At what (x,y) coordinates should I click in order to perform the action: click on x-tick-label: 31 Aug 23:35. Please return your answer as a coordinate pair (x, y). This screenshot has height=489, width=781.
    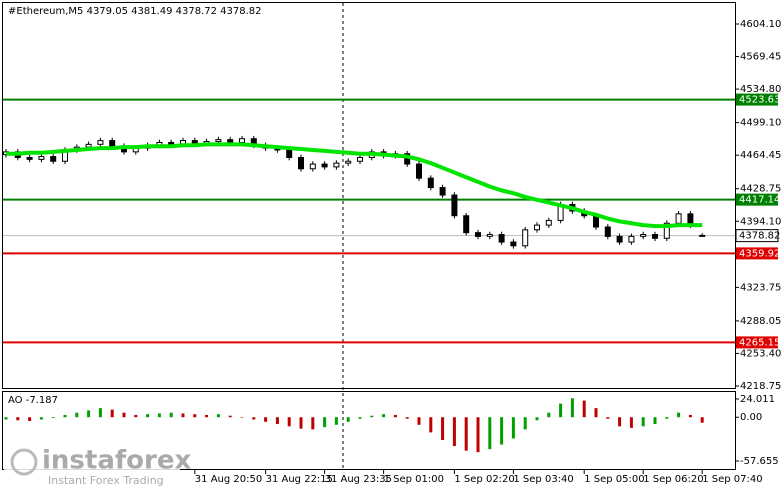
    Looking at the image, I should click on (358, 479).